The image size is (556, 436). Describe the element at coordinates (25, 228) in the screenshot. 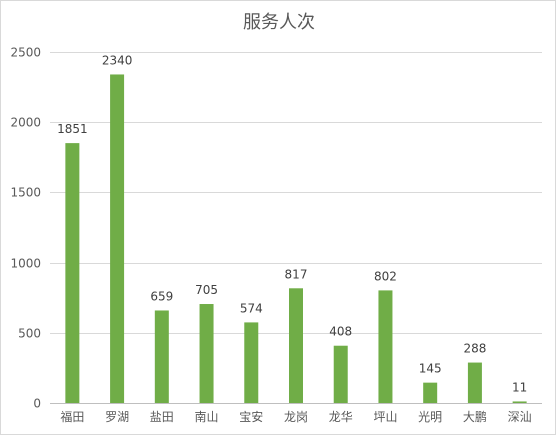

I see `y-axis-ticks: 0 500 1000 1500 2000 2500` at that location.